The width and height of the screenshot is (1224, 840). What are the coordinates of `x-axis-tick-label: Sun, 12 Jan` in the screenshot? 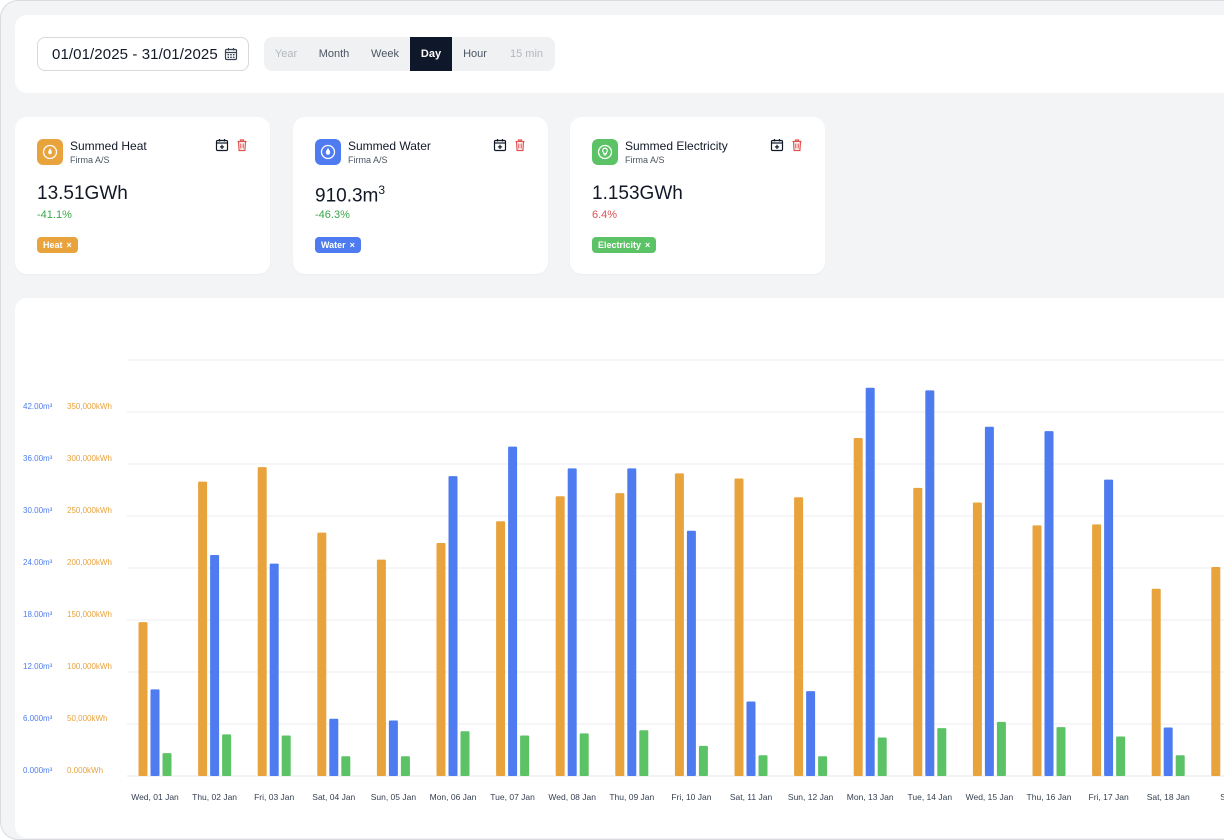 It's located at (811, 797).